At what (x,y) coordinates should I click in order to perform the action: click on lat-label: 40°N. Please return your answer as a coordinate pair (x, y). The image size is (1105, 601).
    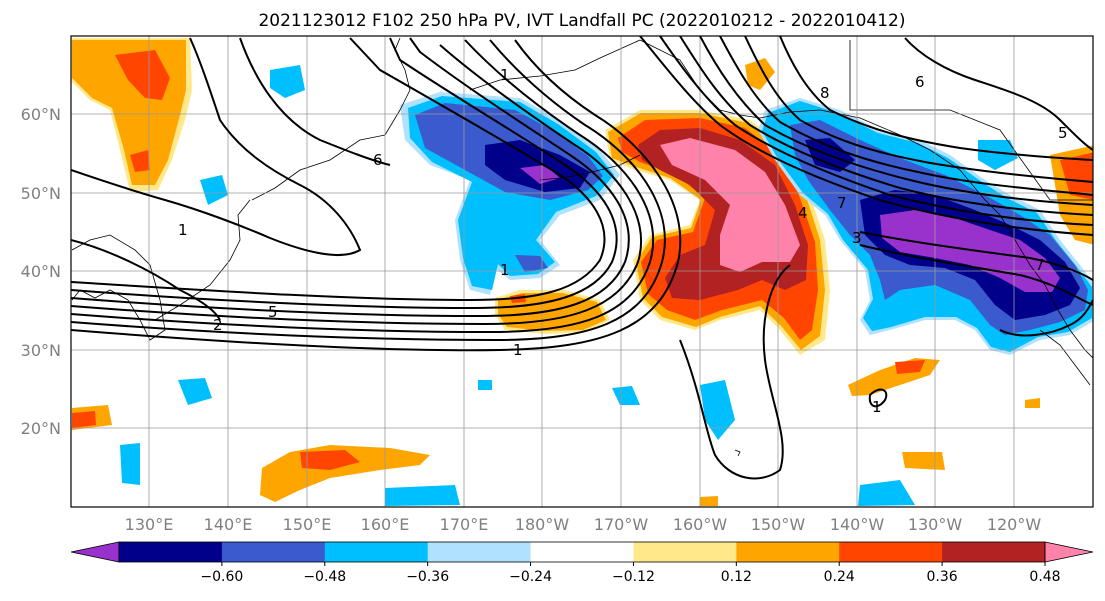
    Looking at the image, I should click on (41, 271).